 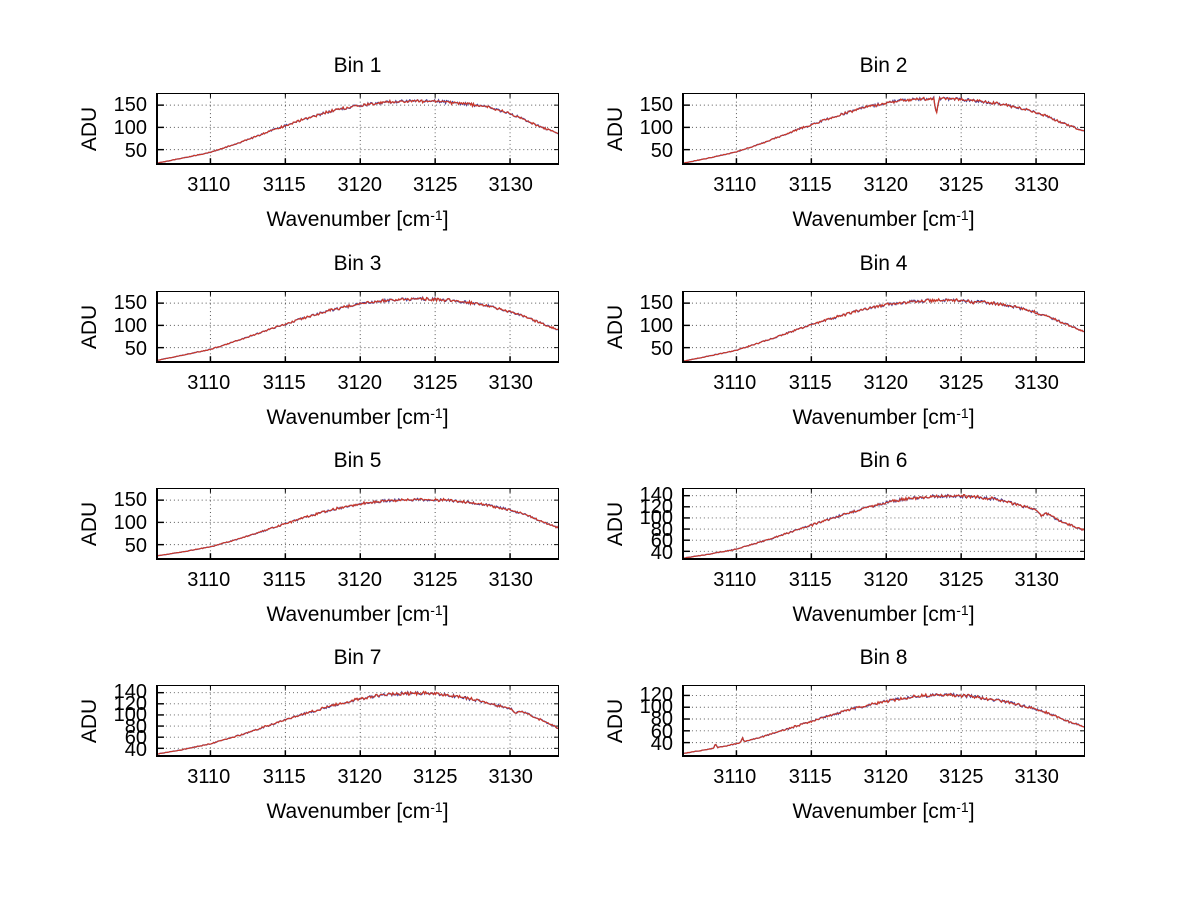 What do you see at coordinates (883, 657) in the screenshot?
I see `plot-title: Bin 8` at bounding box center [883, 657].